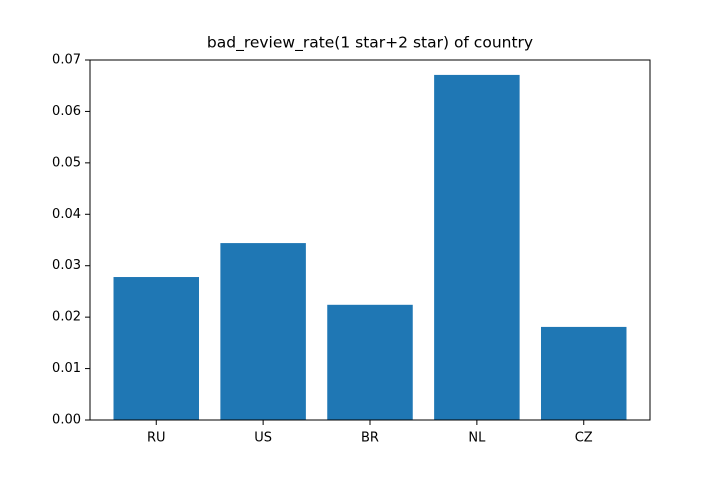 The image size is (718, 479). What do you see at coordinates (370, 438) in the screenshot?
I see `x-tick-label: BR` at bounding box center [370, 438].